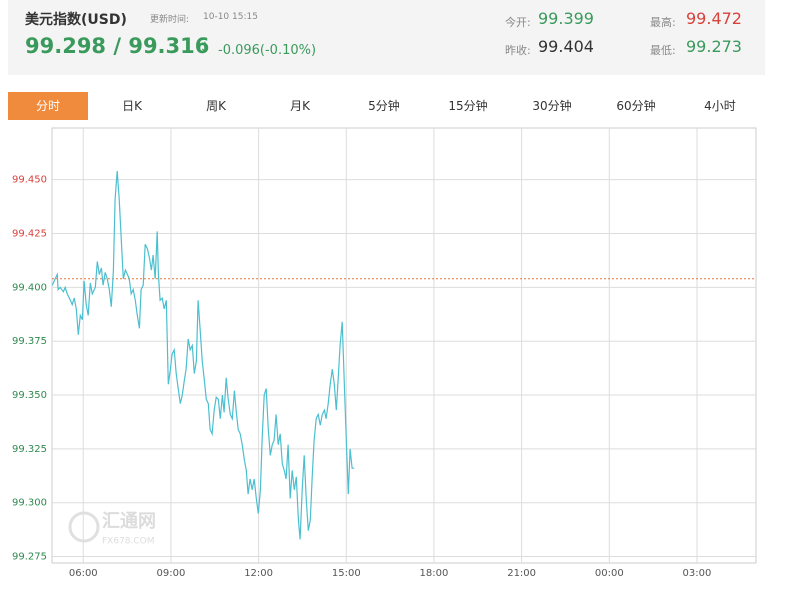  Describe the element at coordinates (29, 395) in the screenshot. I see `y-tick-label: 99.350` at that location.